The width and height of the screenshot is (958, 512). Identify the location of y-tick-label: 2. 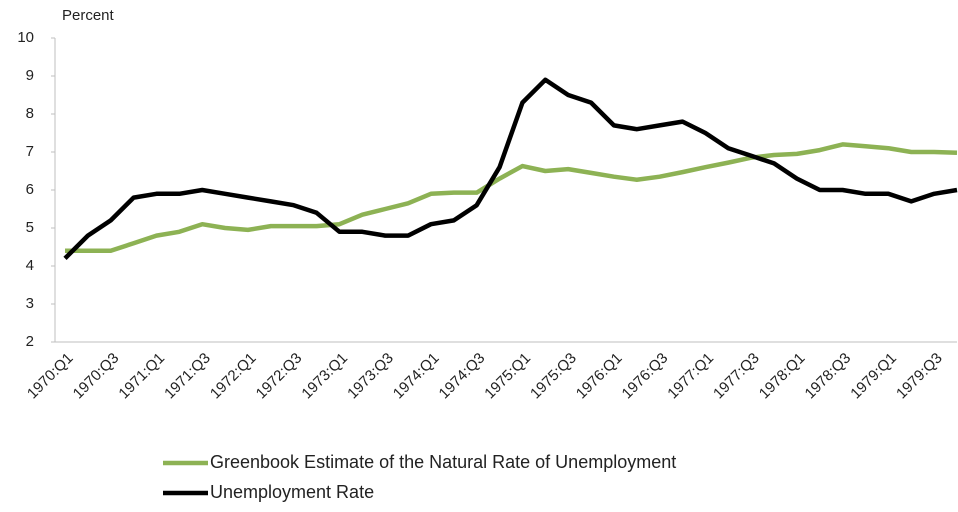
(30, 341).